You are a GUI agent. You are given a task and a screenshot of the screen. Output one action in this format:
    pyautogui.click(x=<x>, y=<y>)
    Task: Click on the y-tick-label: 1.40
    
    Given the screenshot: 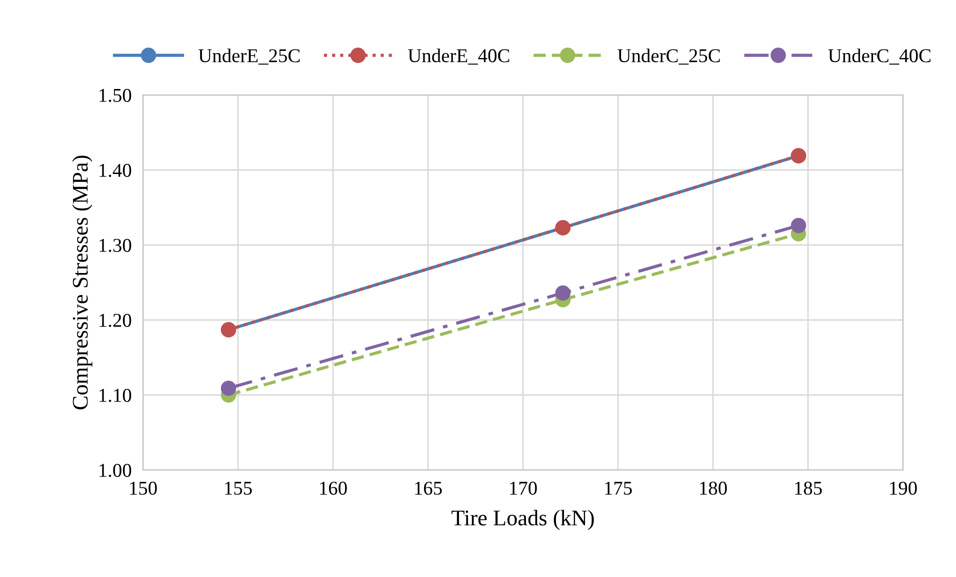 What is the action you would take?
    pyautogui.click(x=116, y=171)
    